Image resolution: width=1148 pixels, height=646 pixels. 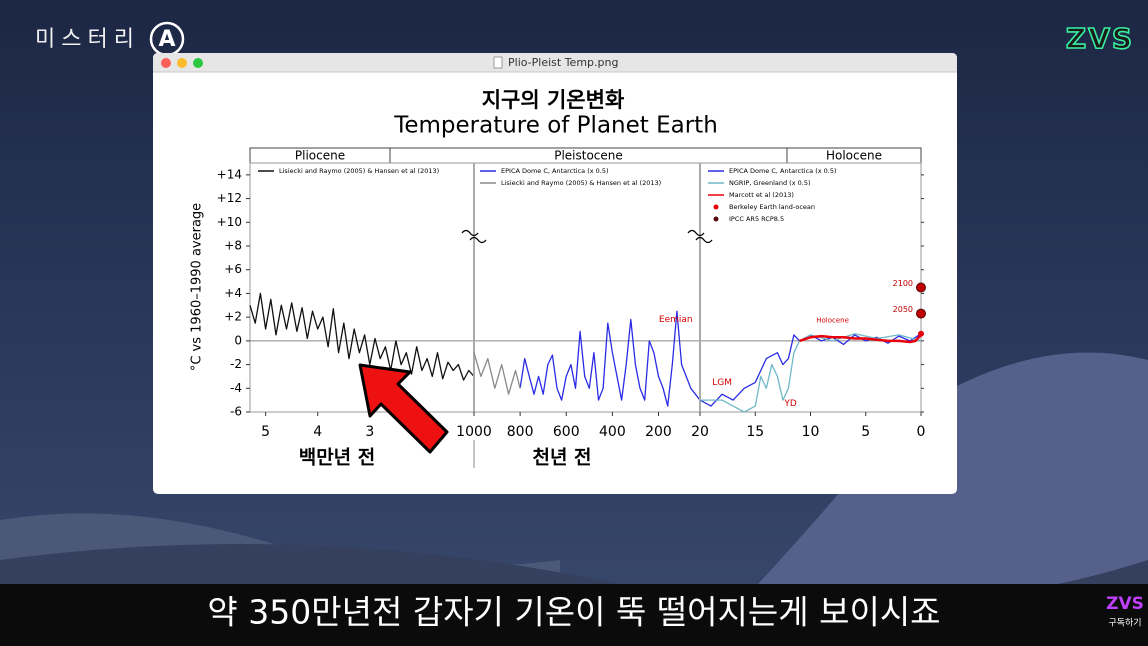 I want to click on channel-badge: A, so click(x=166, y=39).